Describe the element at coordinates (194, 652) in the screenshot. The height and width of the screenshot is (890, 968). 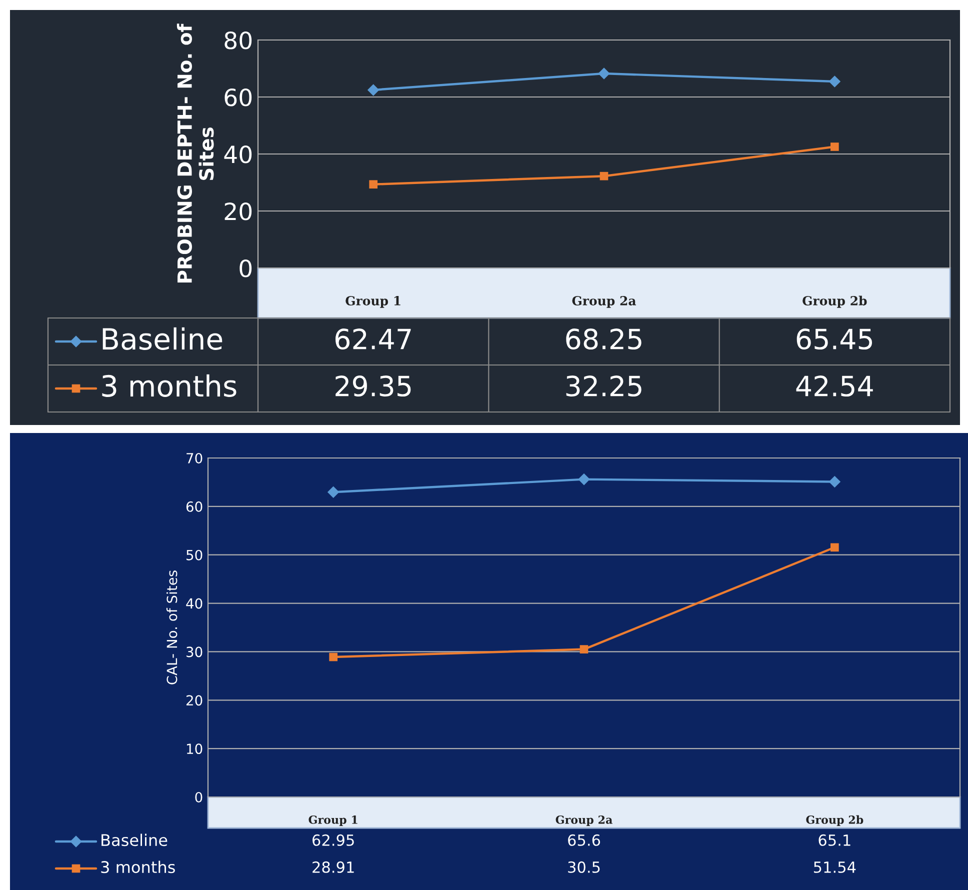
I see `y-tick-label: 30` at that location.